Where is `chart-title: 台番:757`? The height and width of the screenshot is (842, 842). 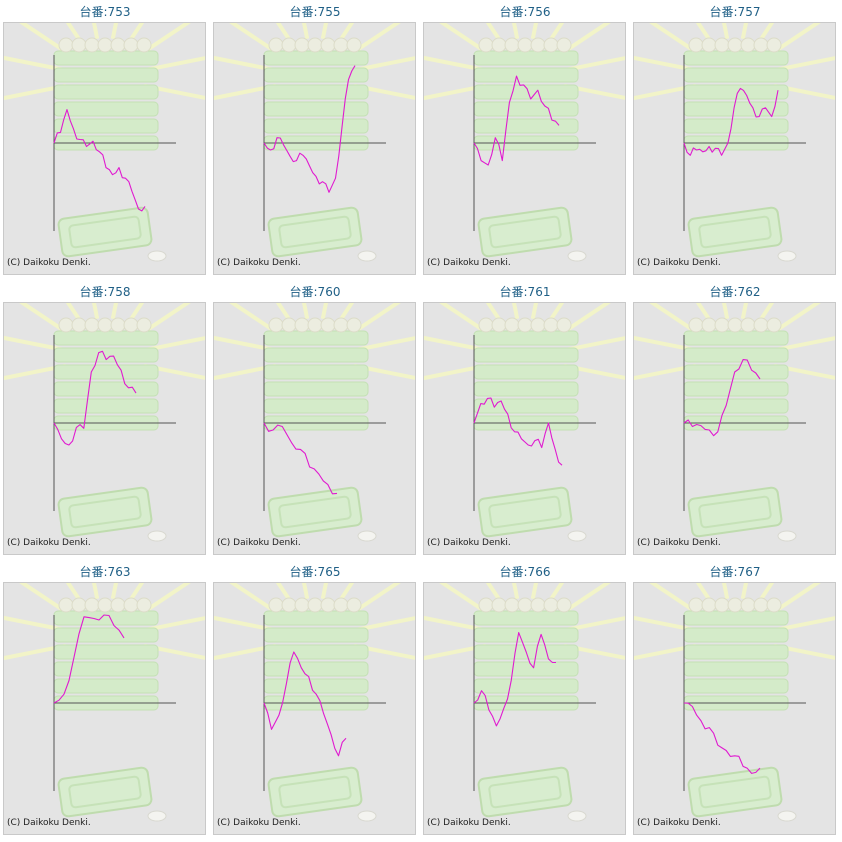 chart-title: 台番:757 is located at coordinates (735, 12).